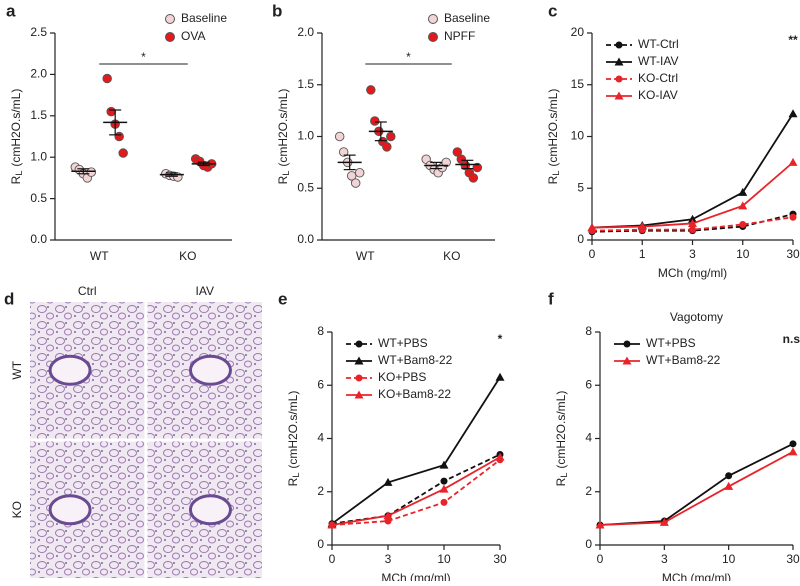 This screenshot has width=800, height=586. Describe the element at coordinates (692, 254) in the screenshot. I see `x-tick-label: 3` at that location.